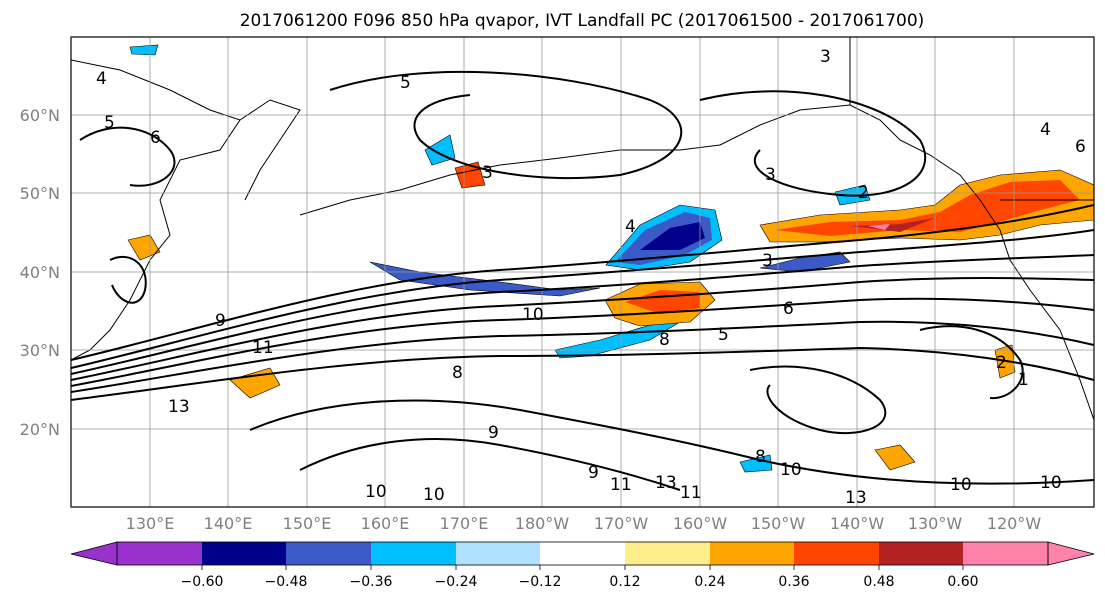 The width and height of the screenshot is (1105, 601). I want to click on colorbar-label: 0.48, so click(878, 582).